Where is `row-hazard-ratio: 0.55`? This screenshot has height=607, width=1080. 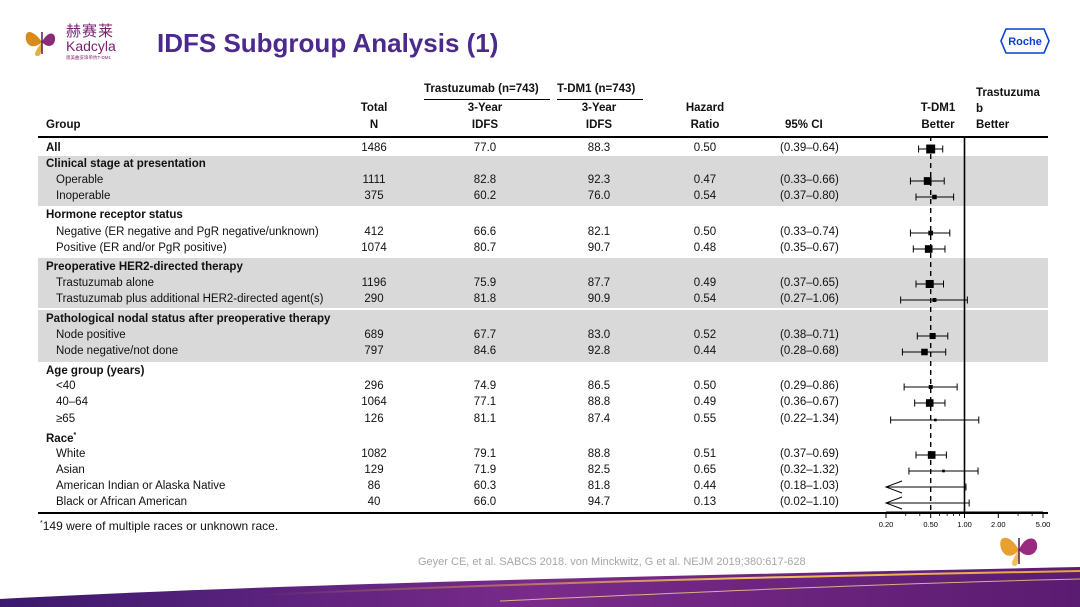
row-hazard-ratio: 0.55 is located at coordinates (705, 419).